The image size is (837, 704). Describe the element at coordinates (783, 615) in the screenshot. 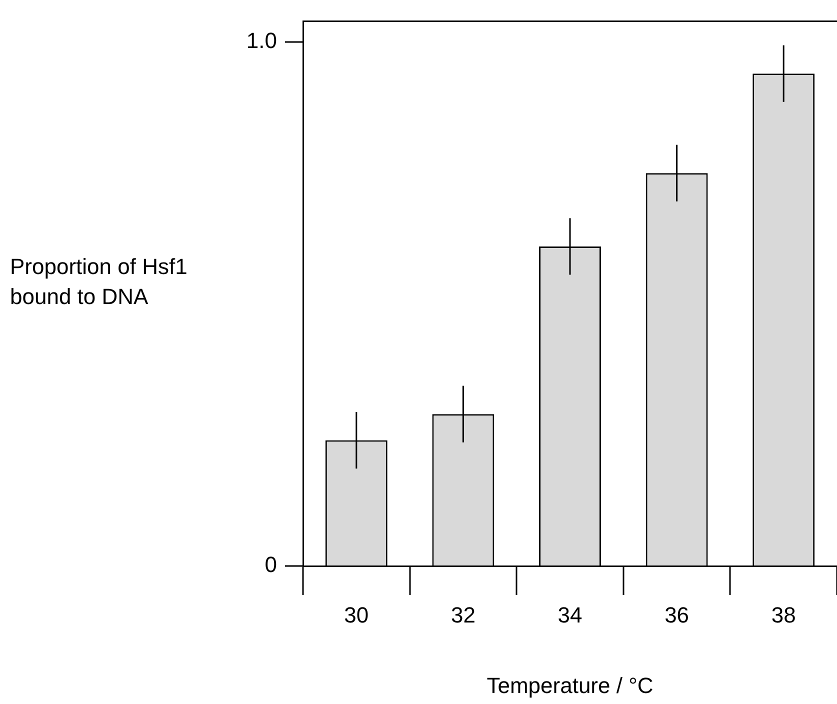

I see `x-tick-label: 38` at that location.